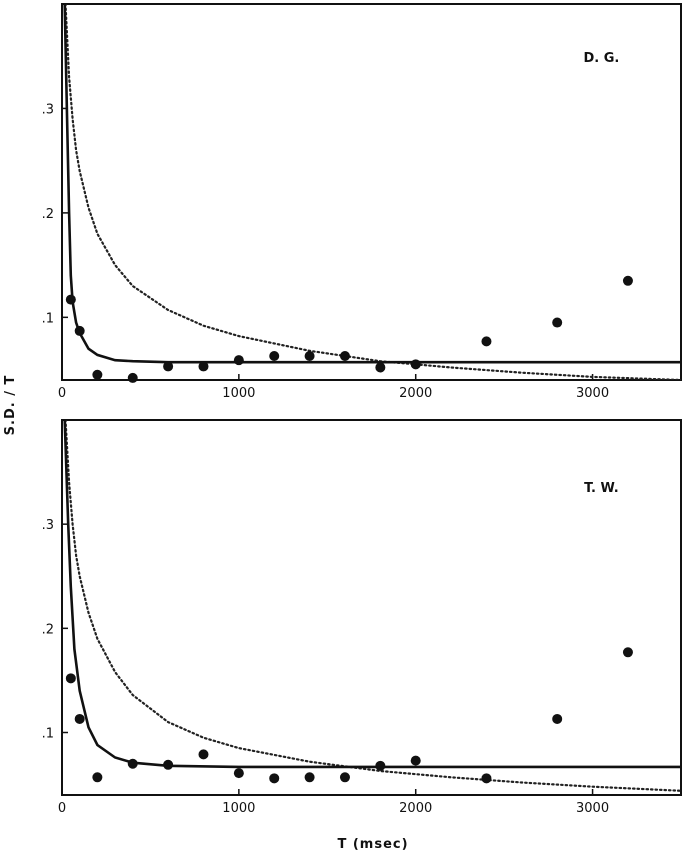  What do you see at coordinates (372, 844) in the screenshot?
I see `x-axis-label: T (msec)` at bounding box center [372, 844].